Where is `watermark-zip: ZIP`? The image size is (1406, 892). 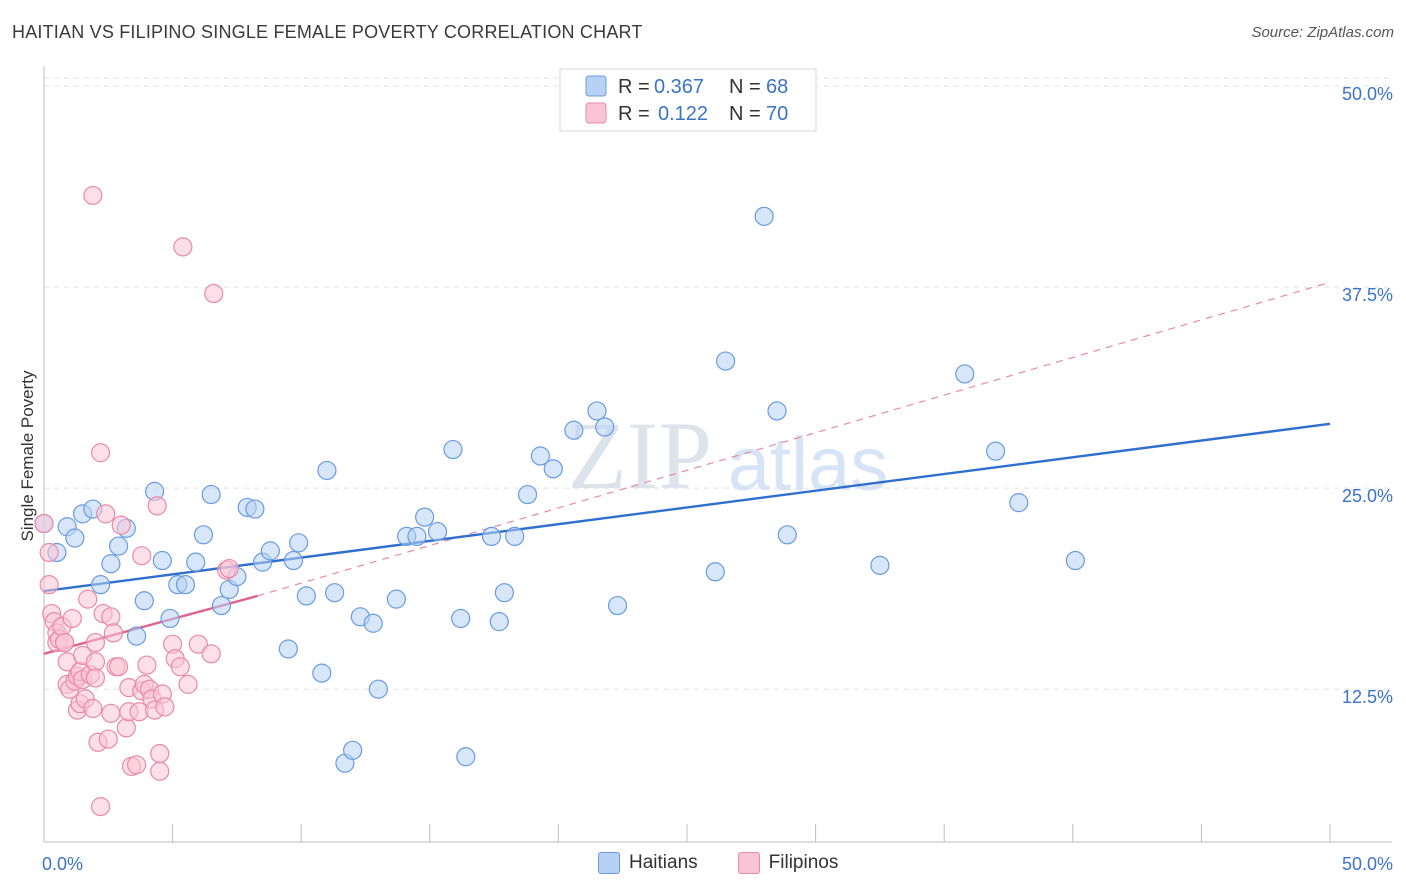
watermark-zip: ZIP is located at coordinates (640, 455).